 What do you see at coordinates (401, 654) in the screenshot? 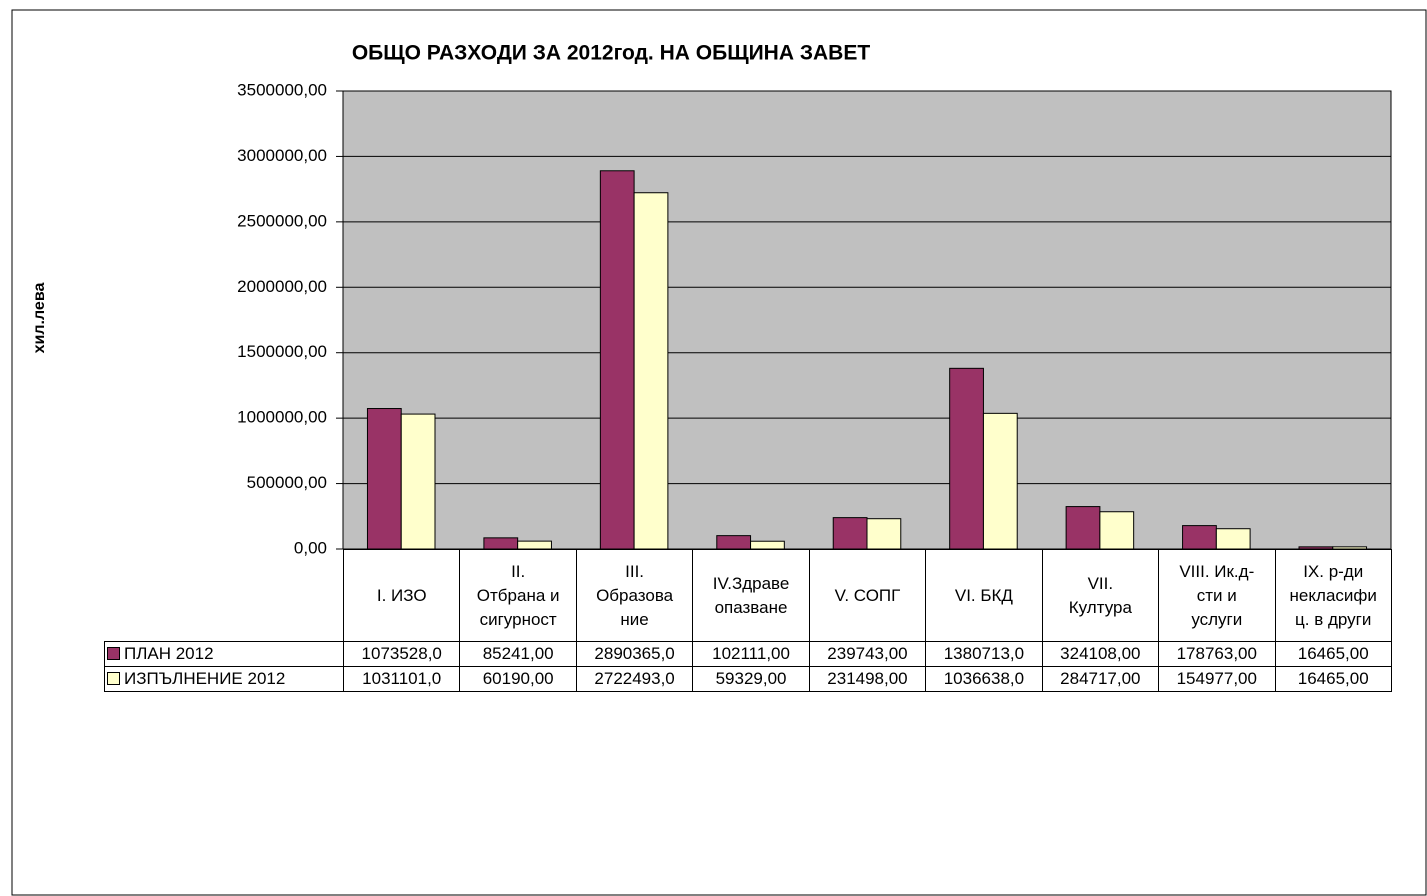
I see `data-label: 1073528,0` at bounding box center [401, 654].